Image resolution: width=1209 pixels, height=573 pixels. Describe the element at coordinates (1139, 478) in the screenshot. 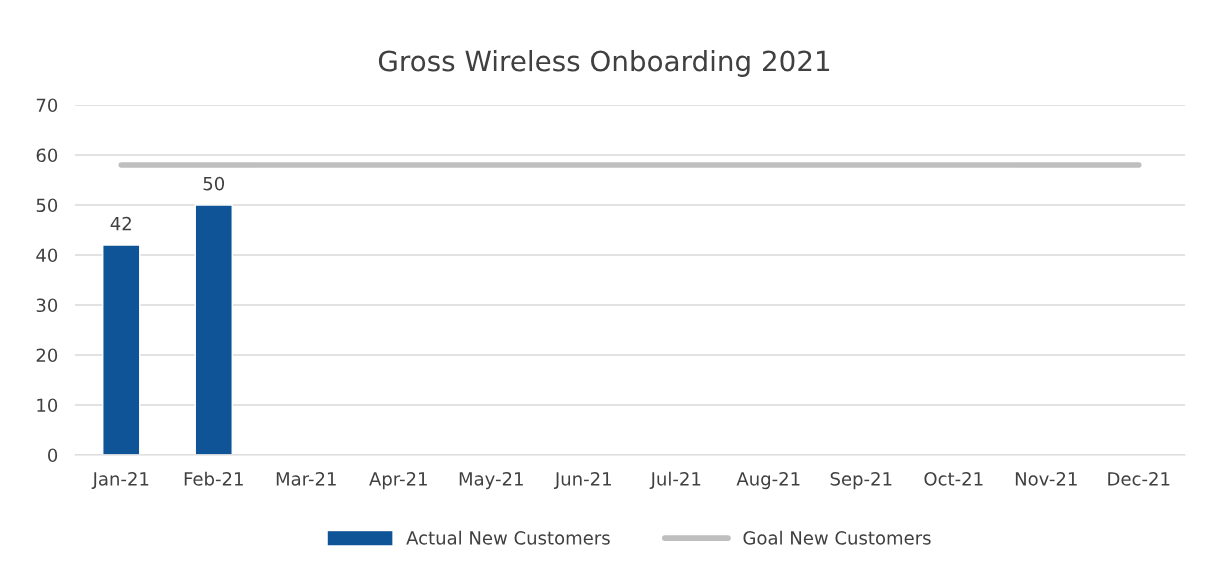

I see `x-tick-label: Dec-21` at that location.